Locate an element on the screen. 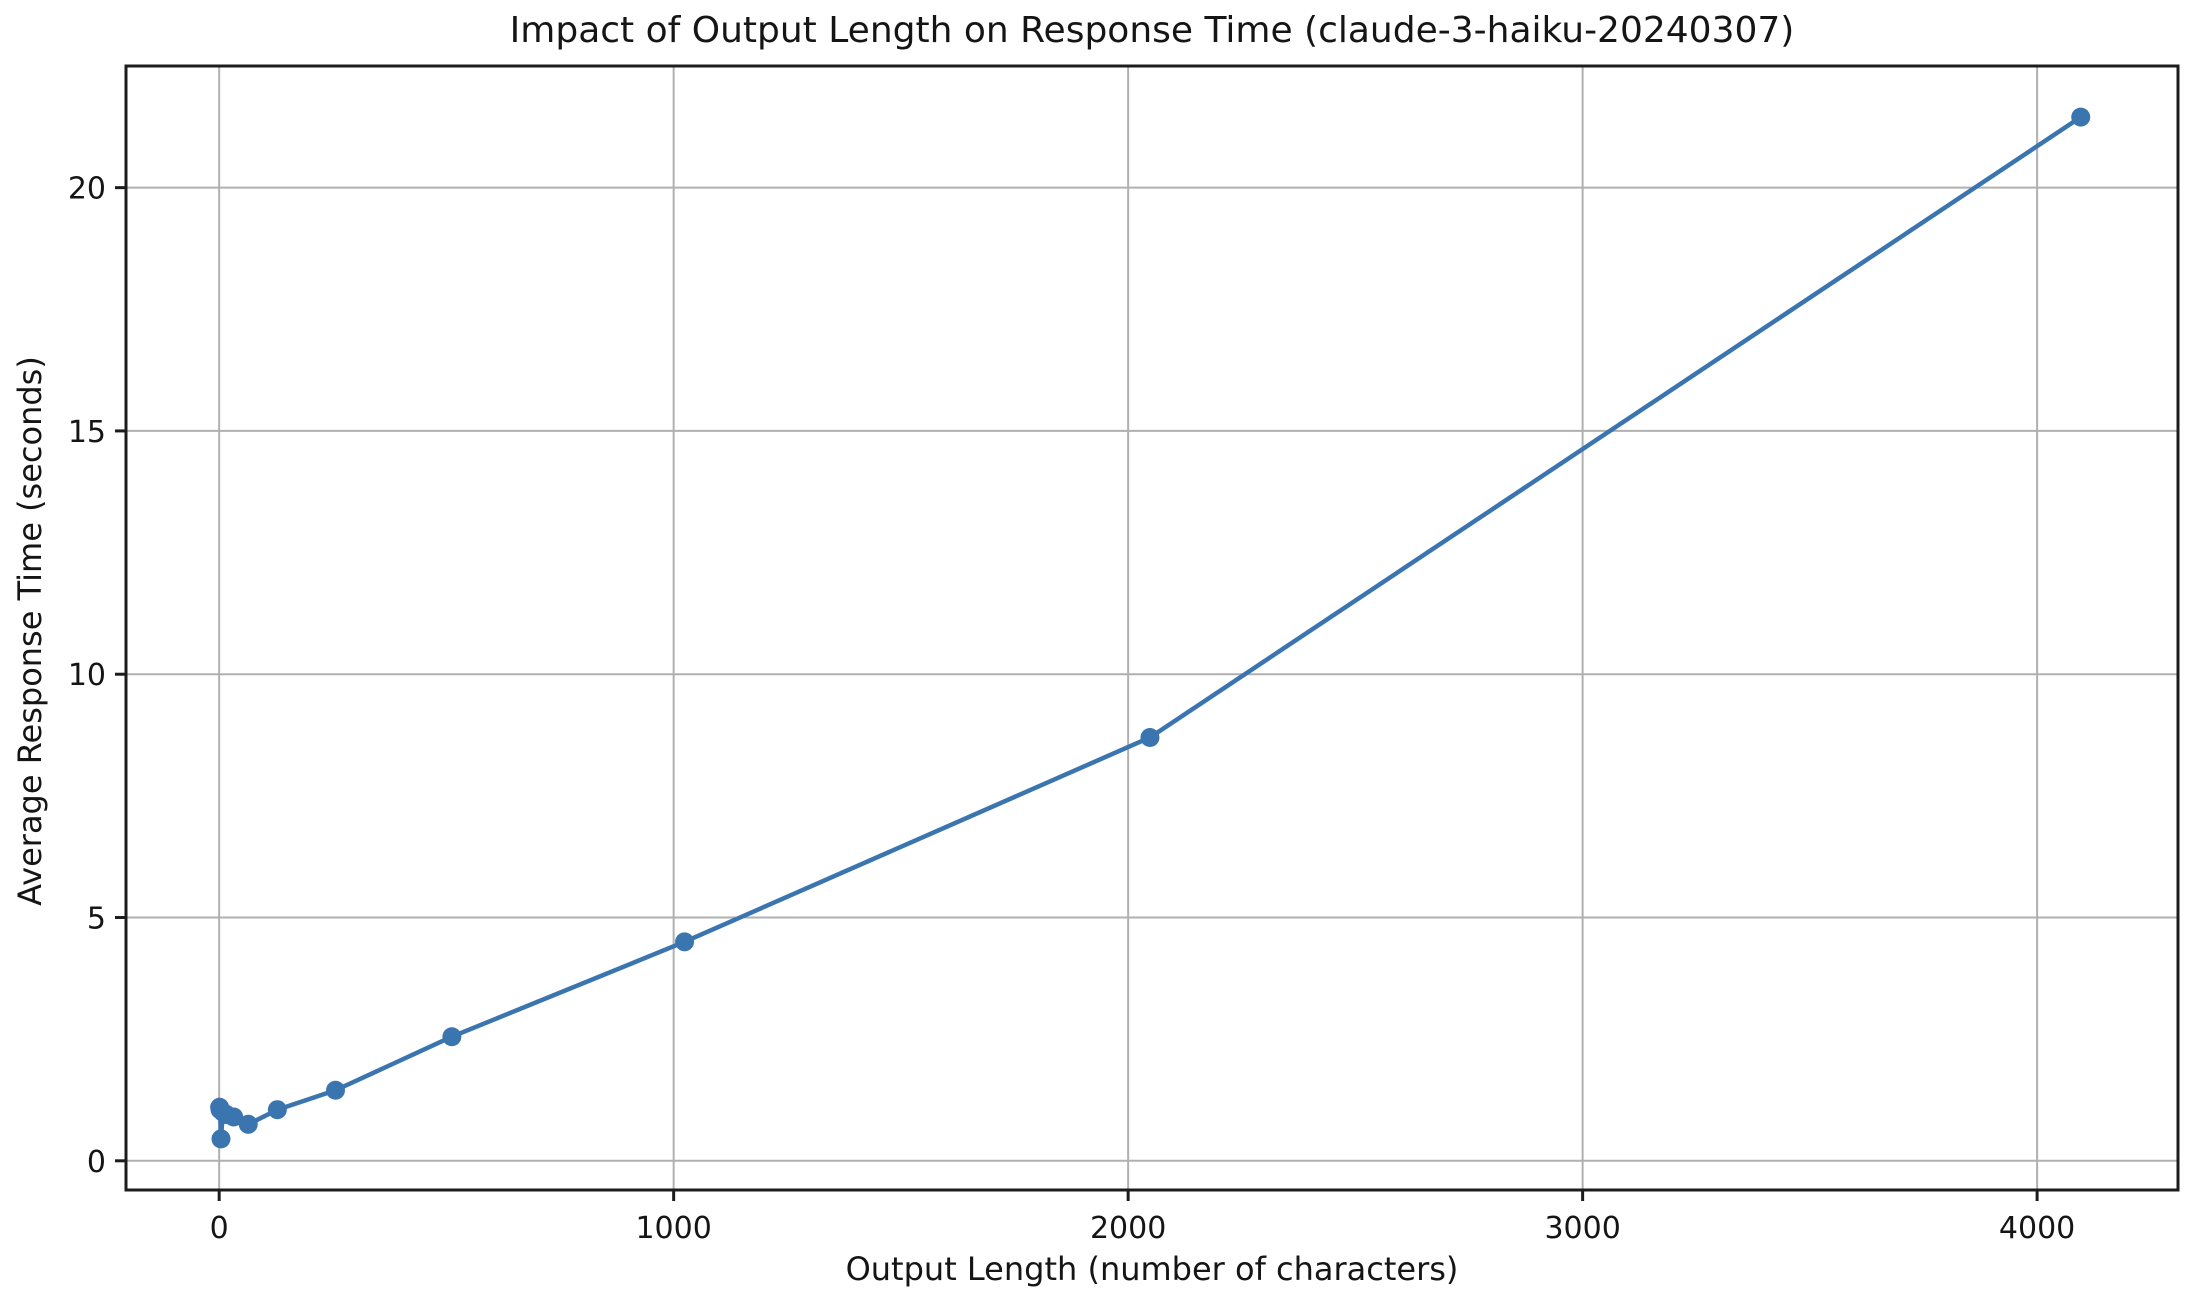 This screenshot has height=1296, width=2196. y-tick-label: 20 is located at coordinates (87, 189).